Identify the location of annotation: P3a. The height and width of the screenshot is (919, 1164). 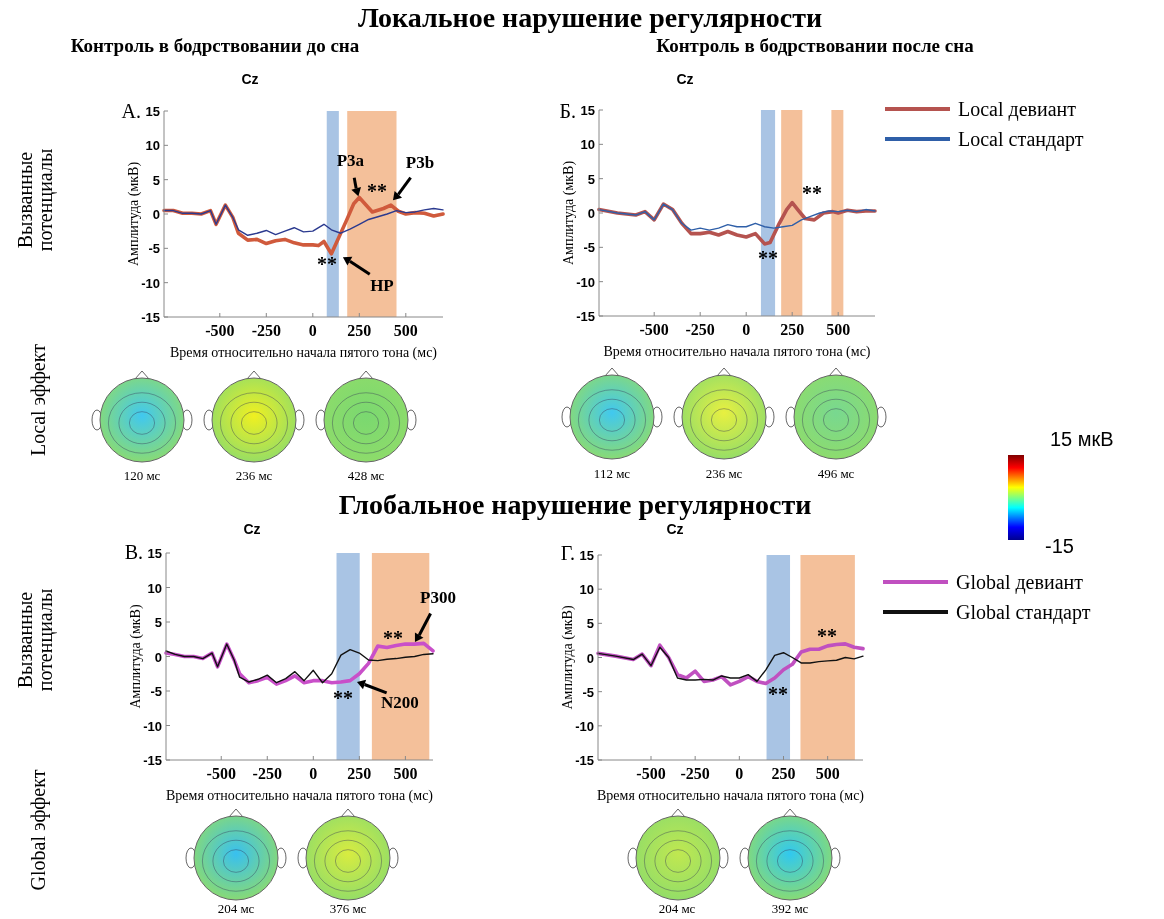
(350, 161).